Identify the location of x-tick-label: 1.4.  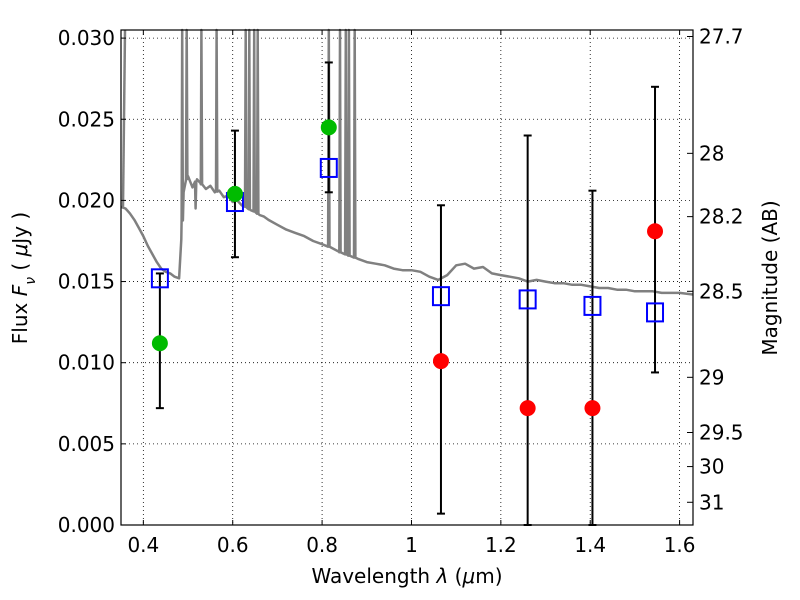
(590, 545).